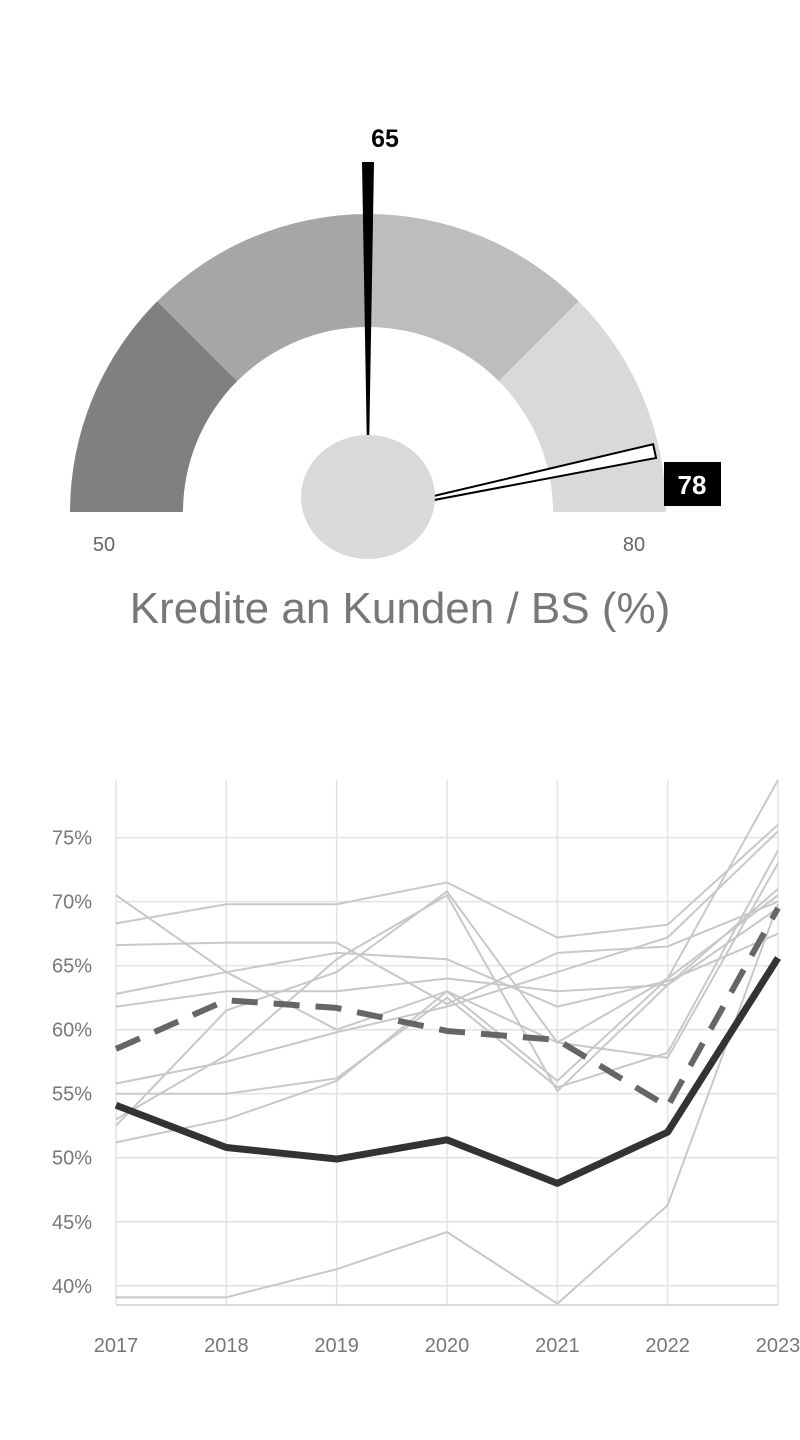 The height and width of the screenshot is (1440, 800). I want to click on x-tick-labels: 2017 2018 2019 2020 2021 2022 2023, so click(447, 1346).